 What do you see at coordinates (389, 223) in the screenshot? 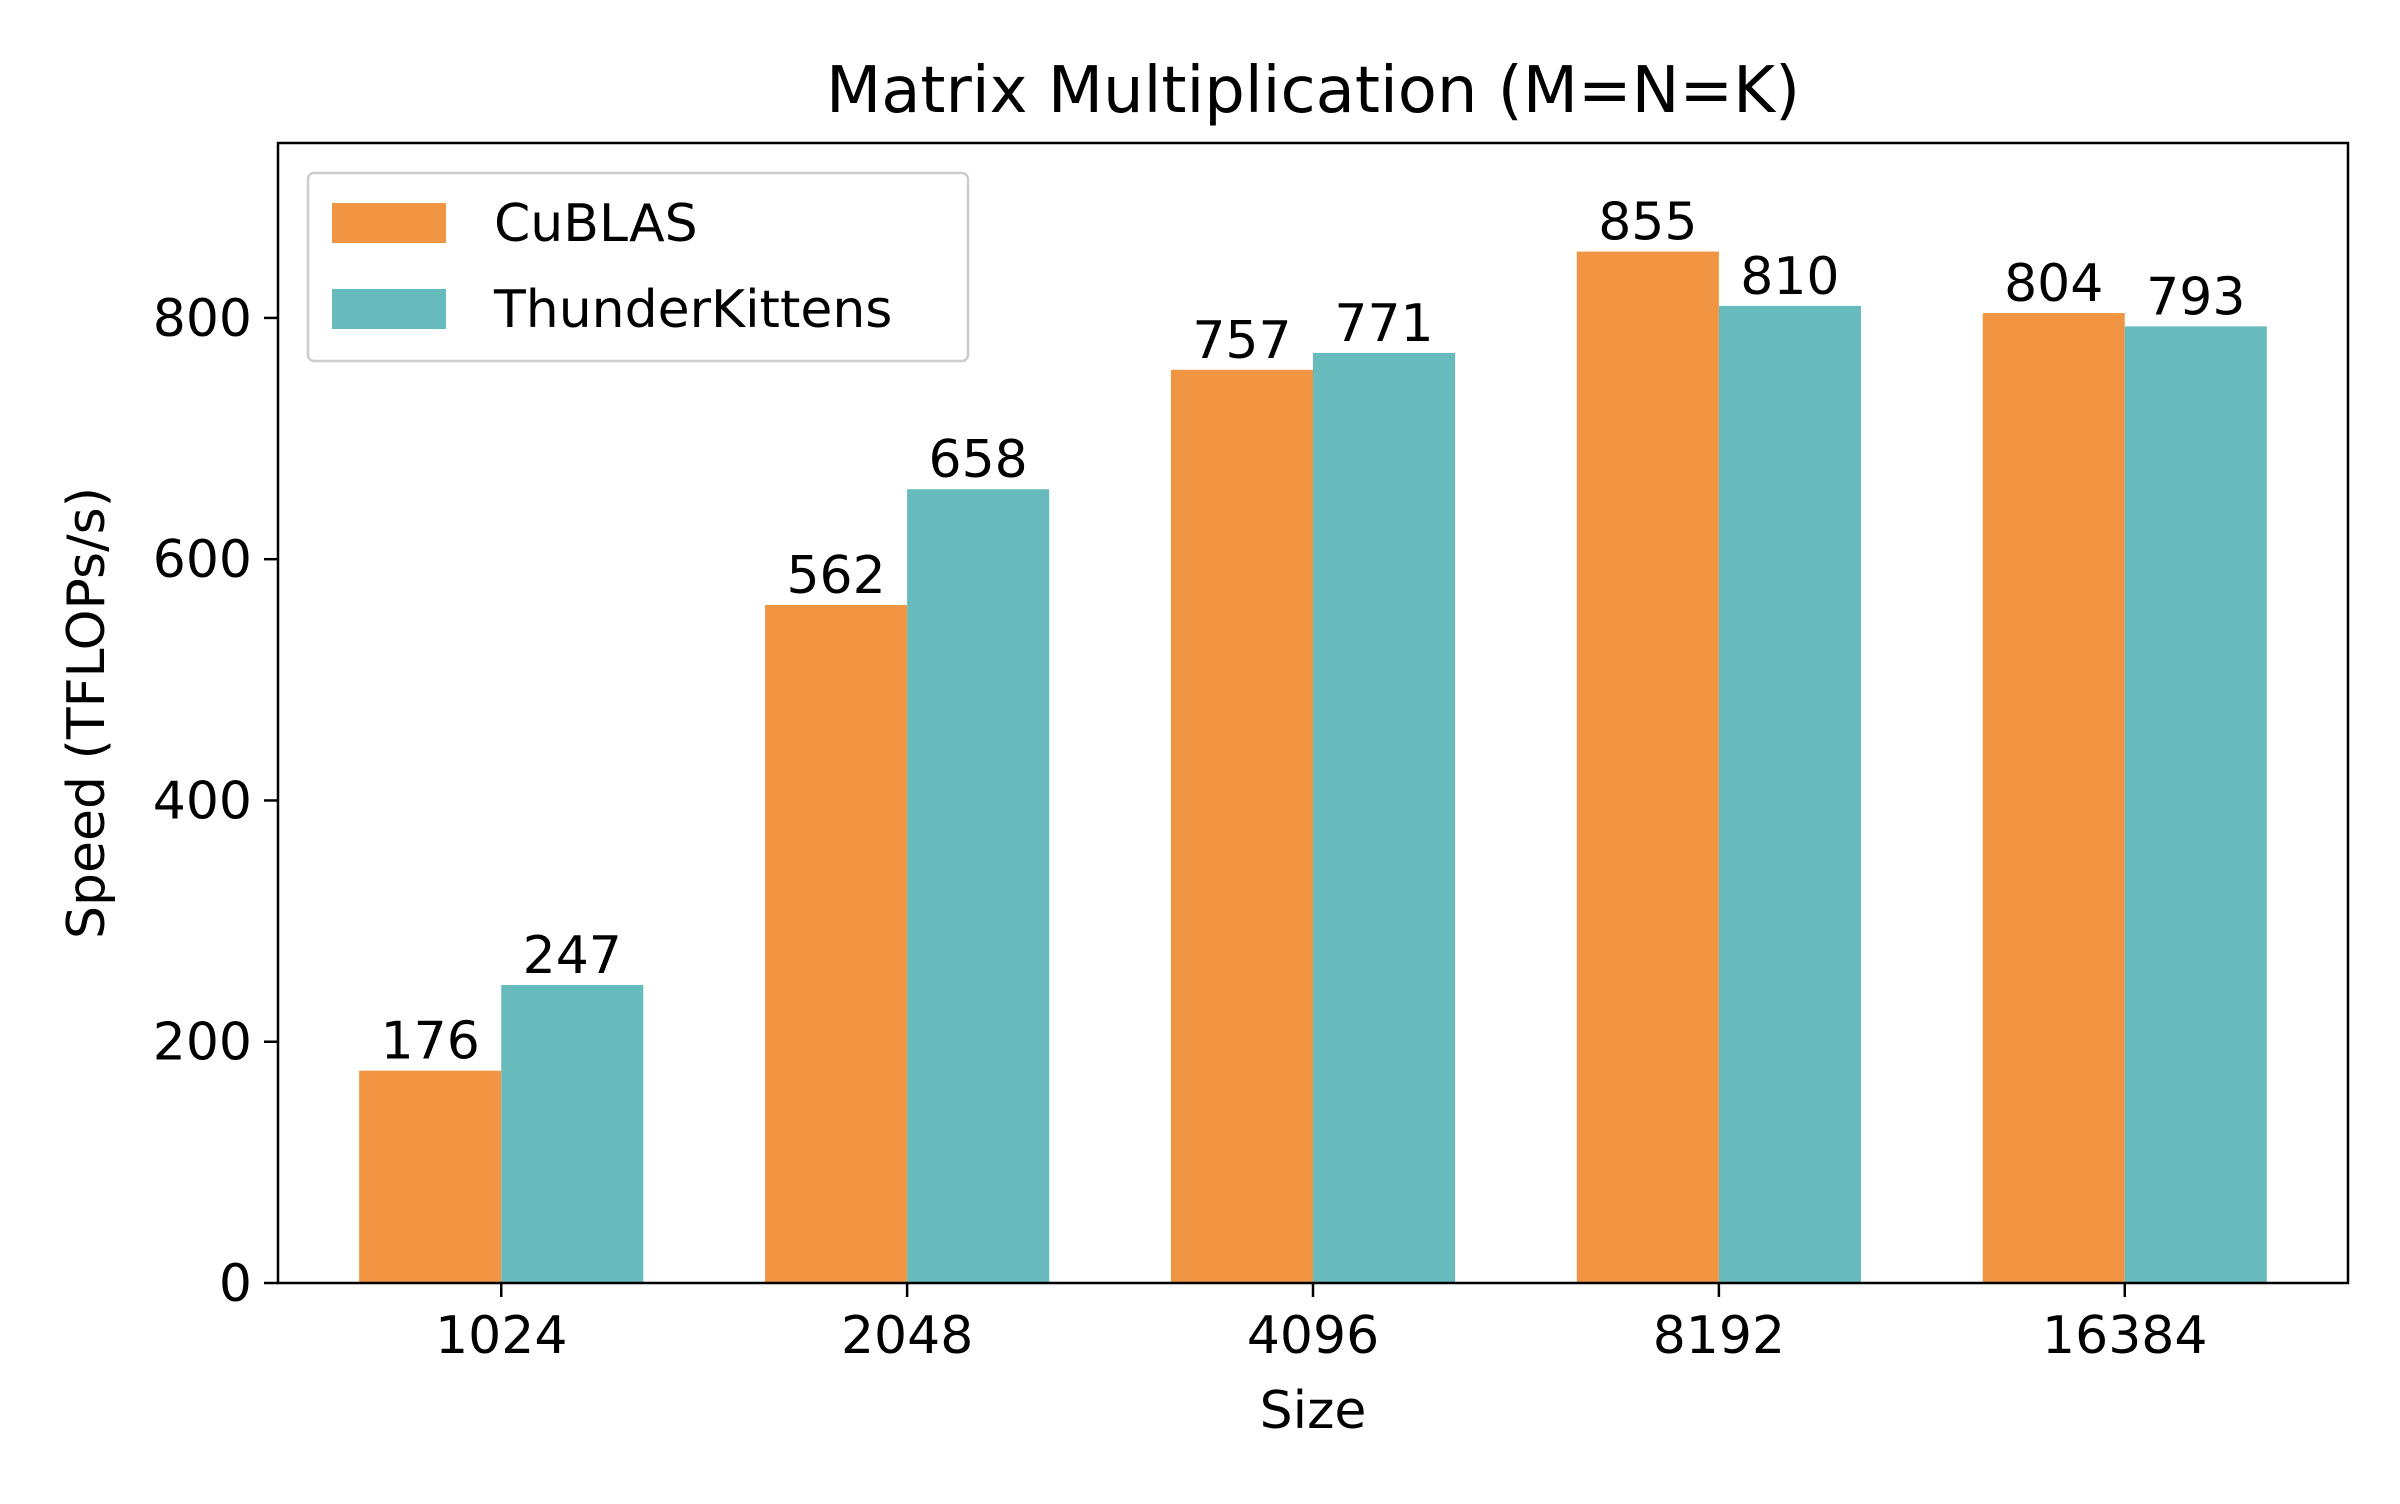
I see `legend-swatch-cublas` at bounding box center [389, 223].